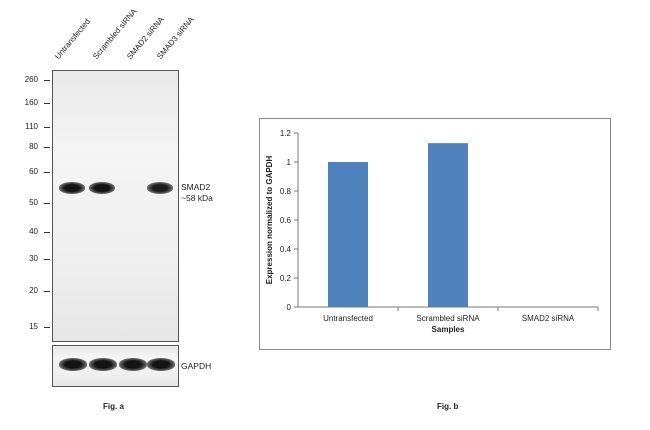 Image resolution: width=650 pixels, height=430 pixels. I want to click on mw-marker-label: 15, so click(33, 326).